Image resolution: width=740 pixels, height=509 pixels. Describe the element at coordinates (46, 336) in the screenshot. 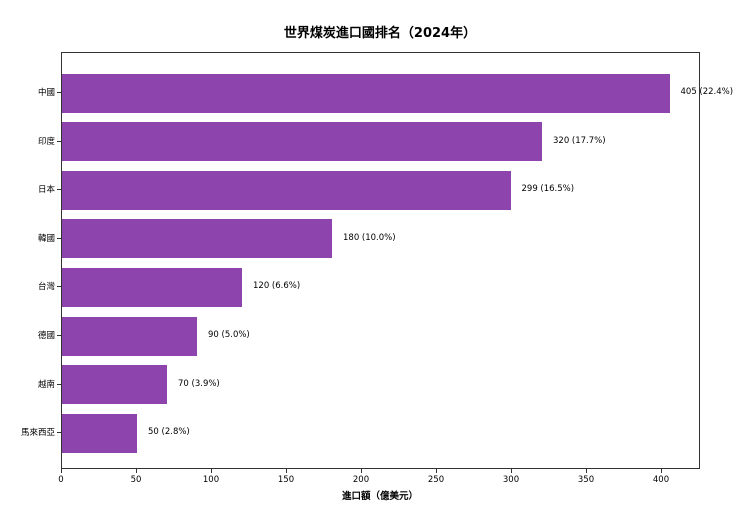

I see `y-tick-label: 德國` at that location.